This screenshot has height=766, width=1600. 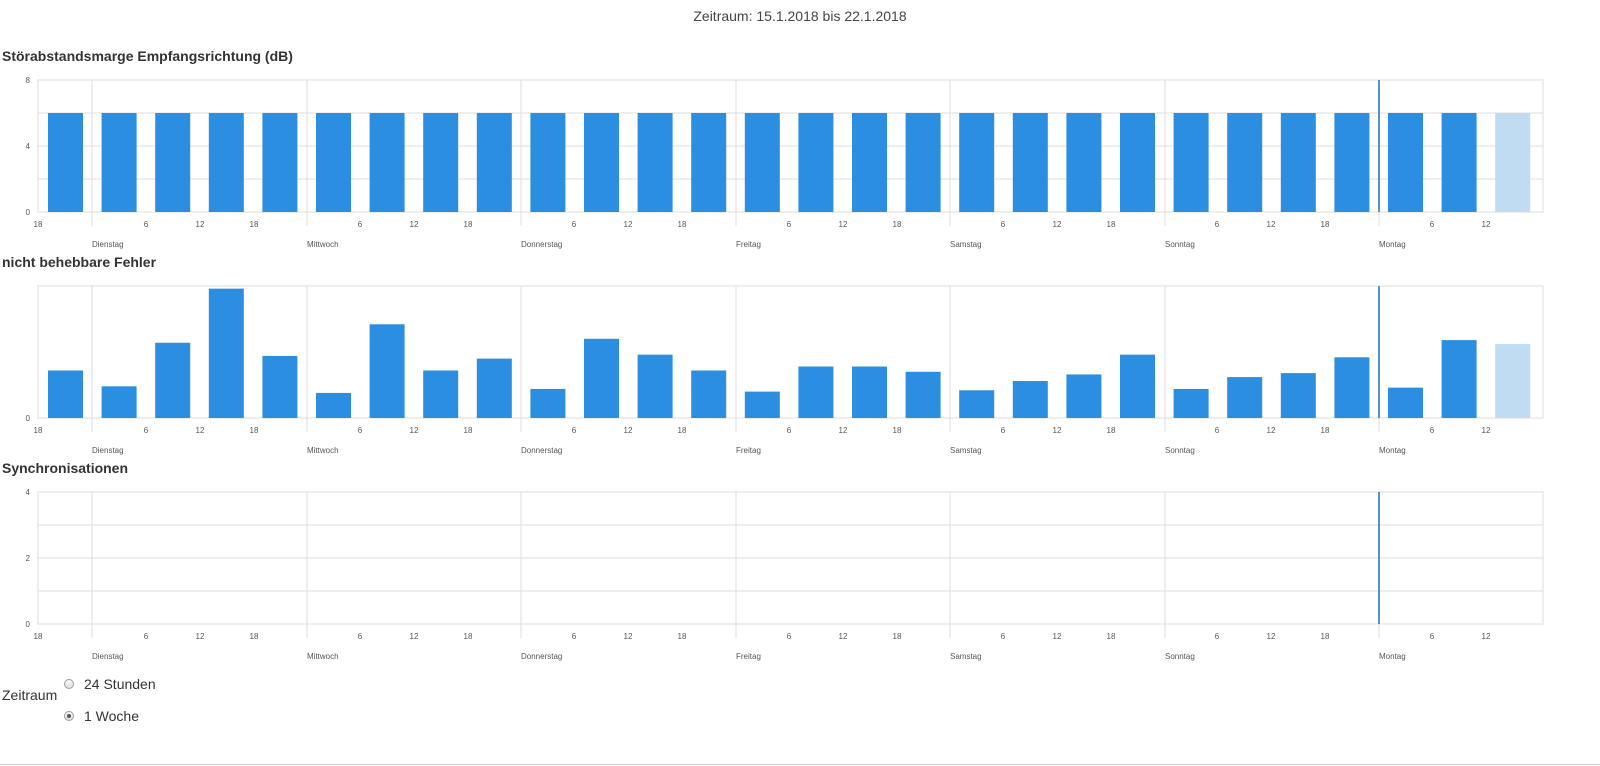 What do you see at coordinates (69, 716) in the screenshot?
I see `radio-1week` at bounding box center [69, 716].